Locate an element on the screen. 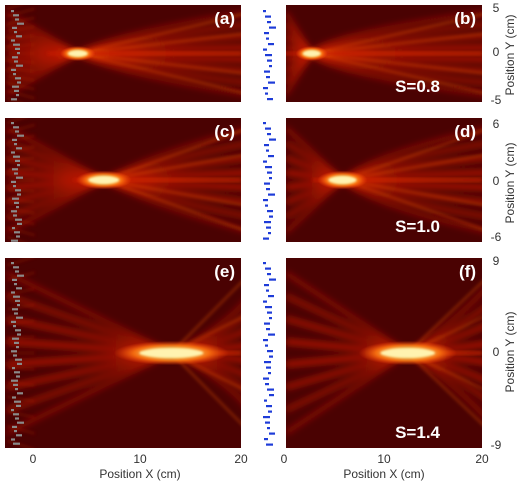 The width and height of the screenshot is (520, 481). scale-label-b: S=0.8 is located at coordinates (417, 86).